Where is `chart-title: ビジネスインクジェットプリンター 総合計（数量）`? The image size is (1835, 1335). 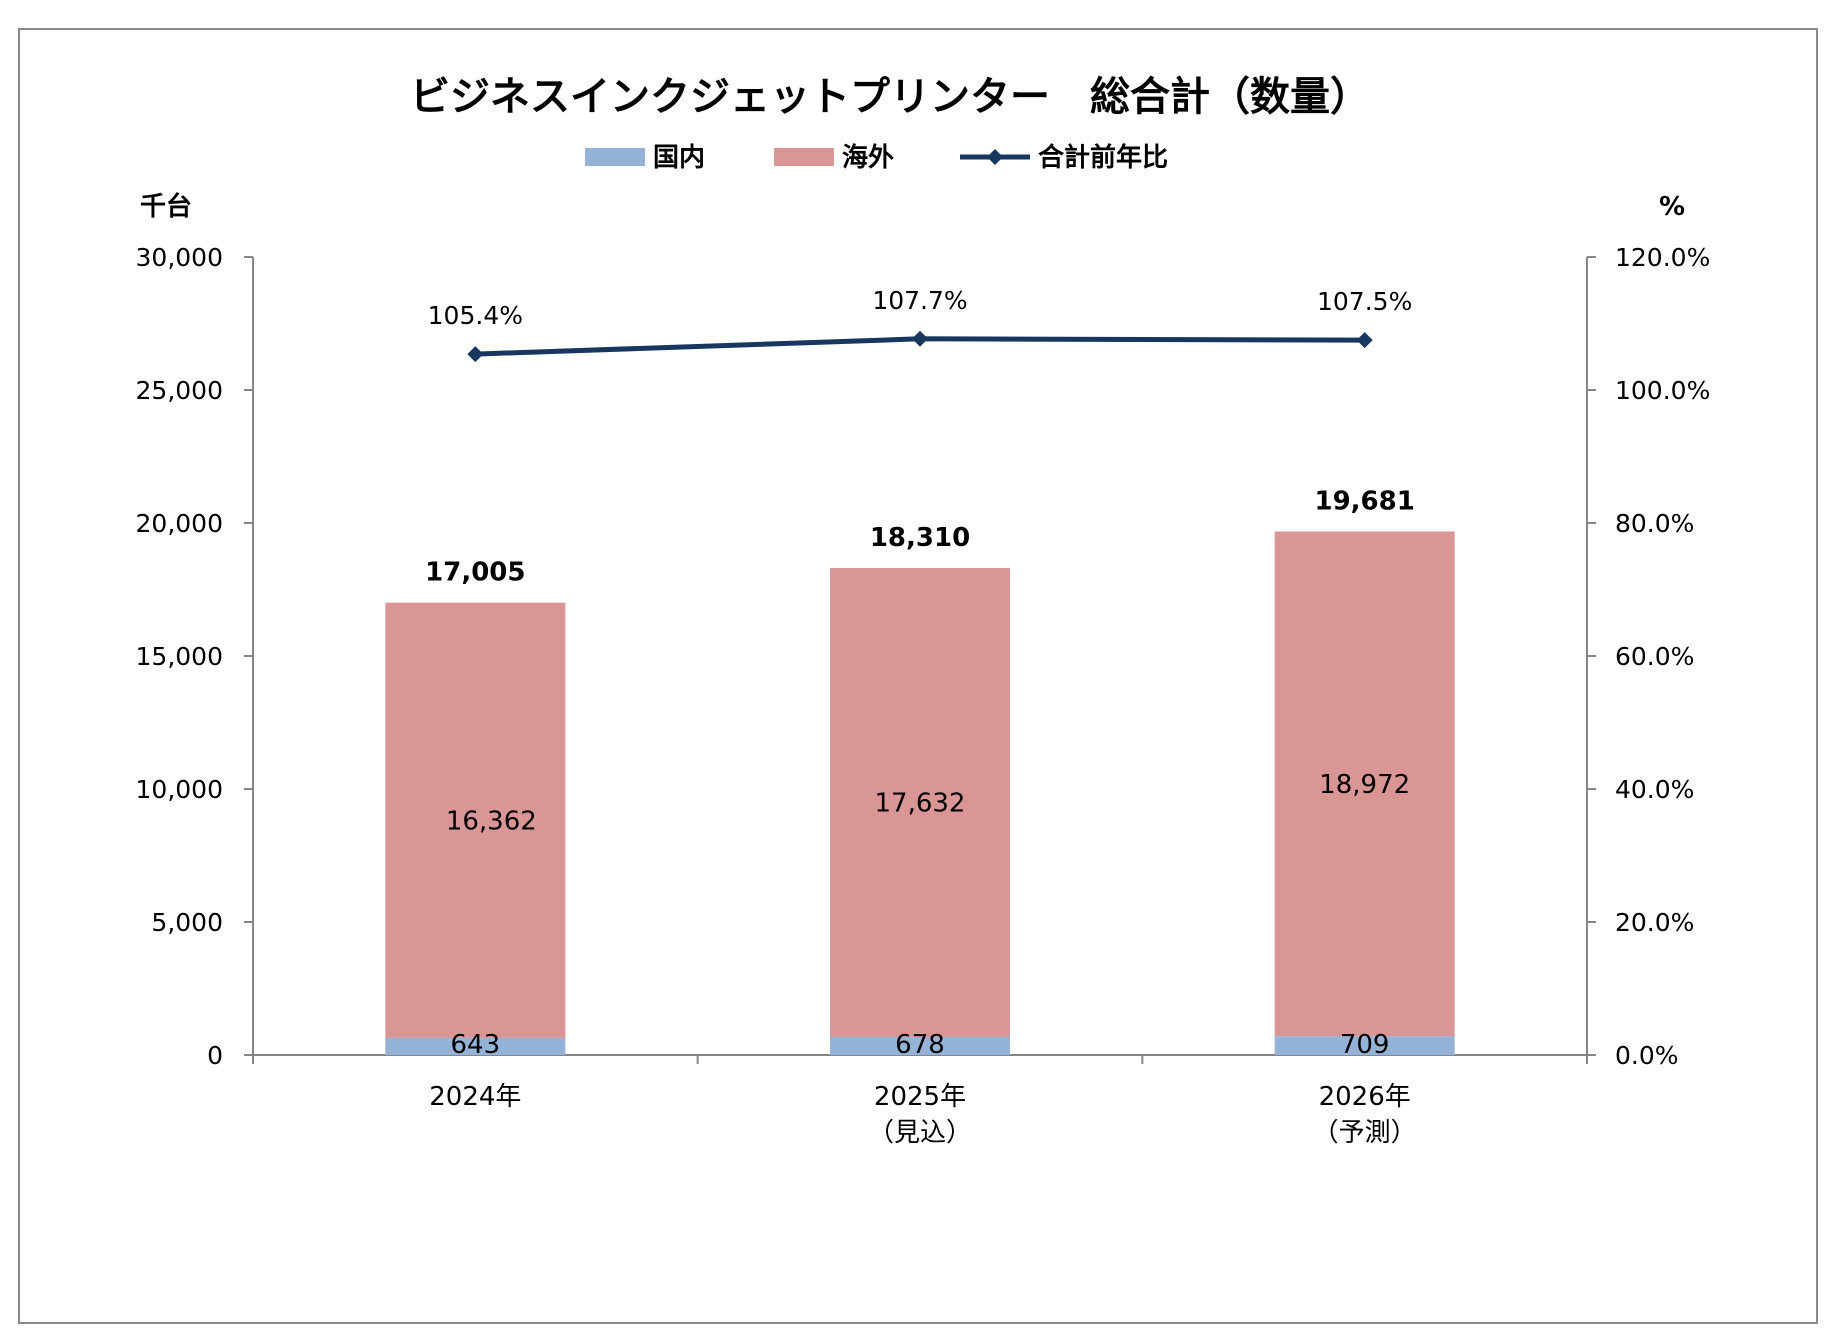
chart-title: ビジネスインクジェットプリンター 総合計（数量） is located at coordinates (890, 97).